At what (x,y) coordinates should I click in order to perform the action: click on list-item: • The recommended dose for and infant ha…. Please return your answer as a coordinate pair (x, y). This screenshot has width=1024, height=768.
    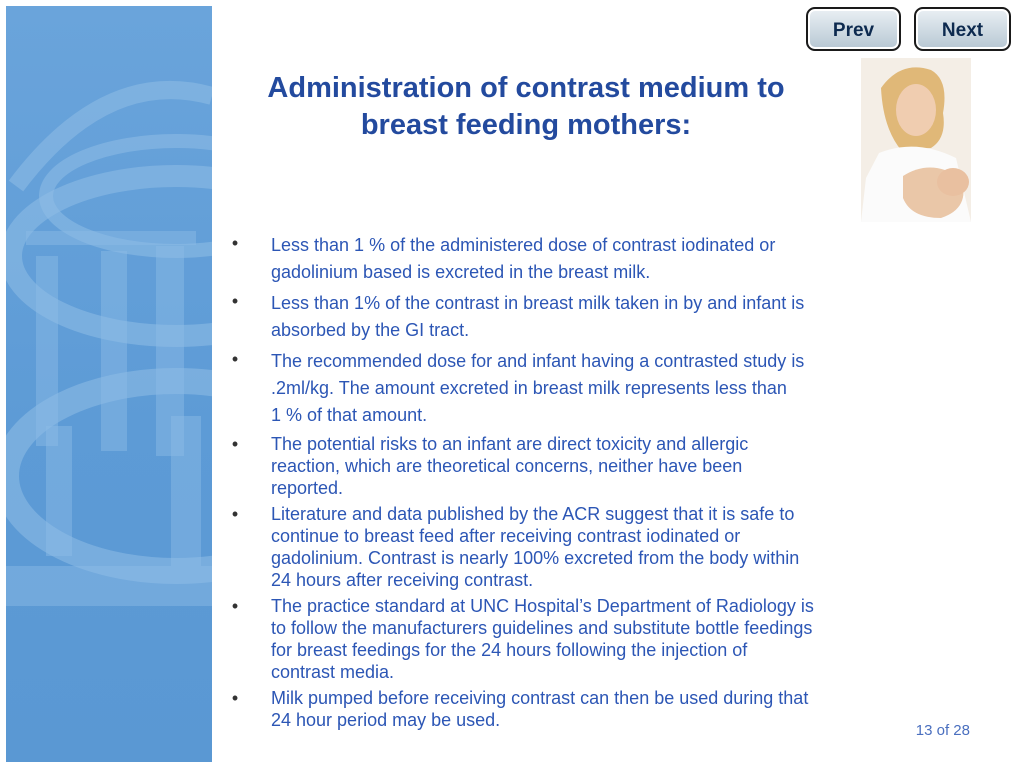
    Looking at the image, I should click on (598, 388).